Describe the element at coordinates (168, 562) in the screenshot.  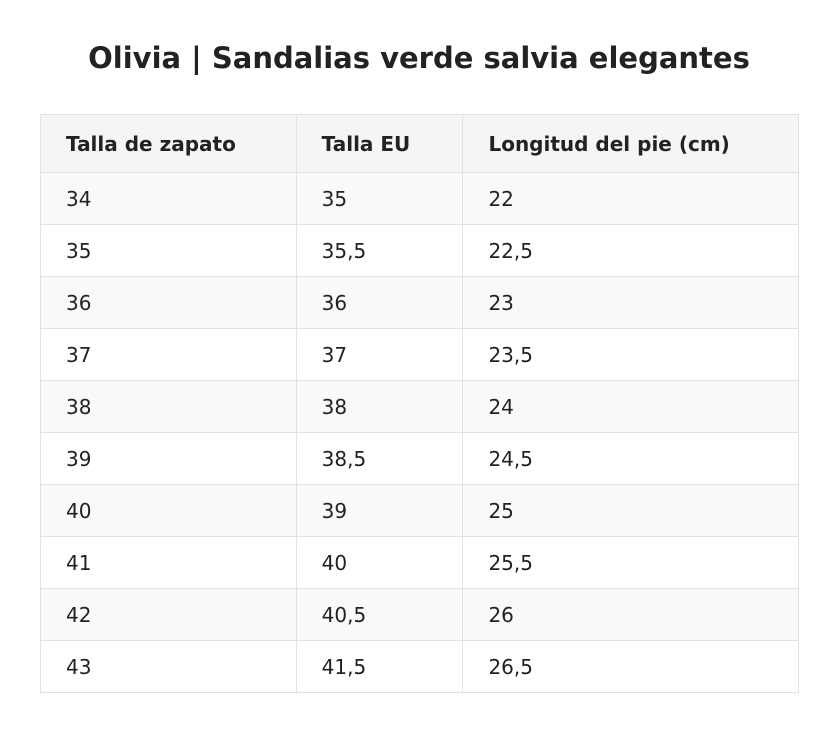
I see `table-cell: 41` at that location.